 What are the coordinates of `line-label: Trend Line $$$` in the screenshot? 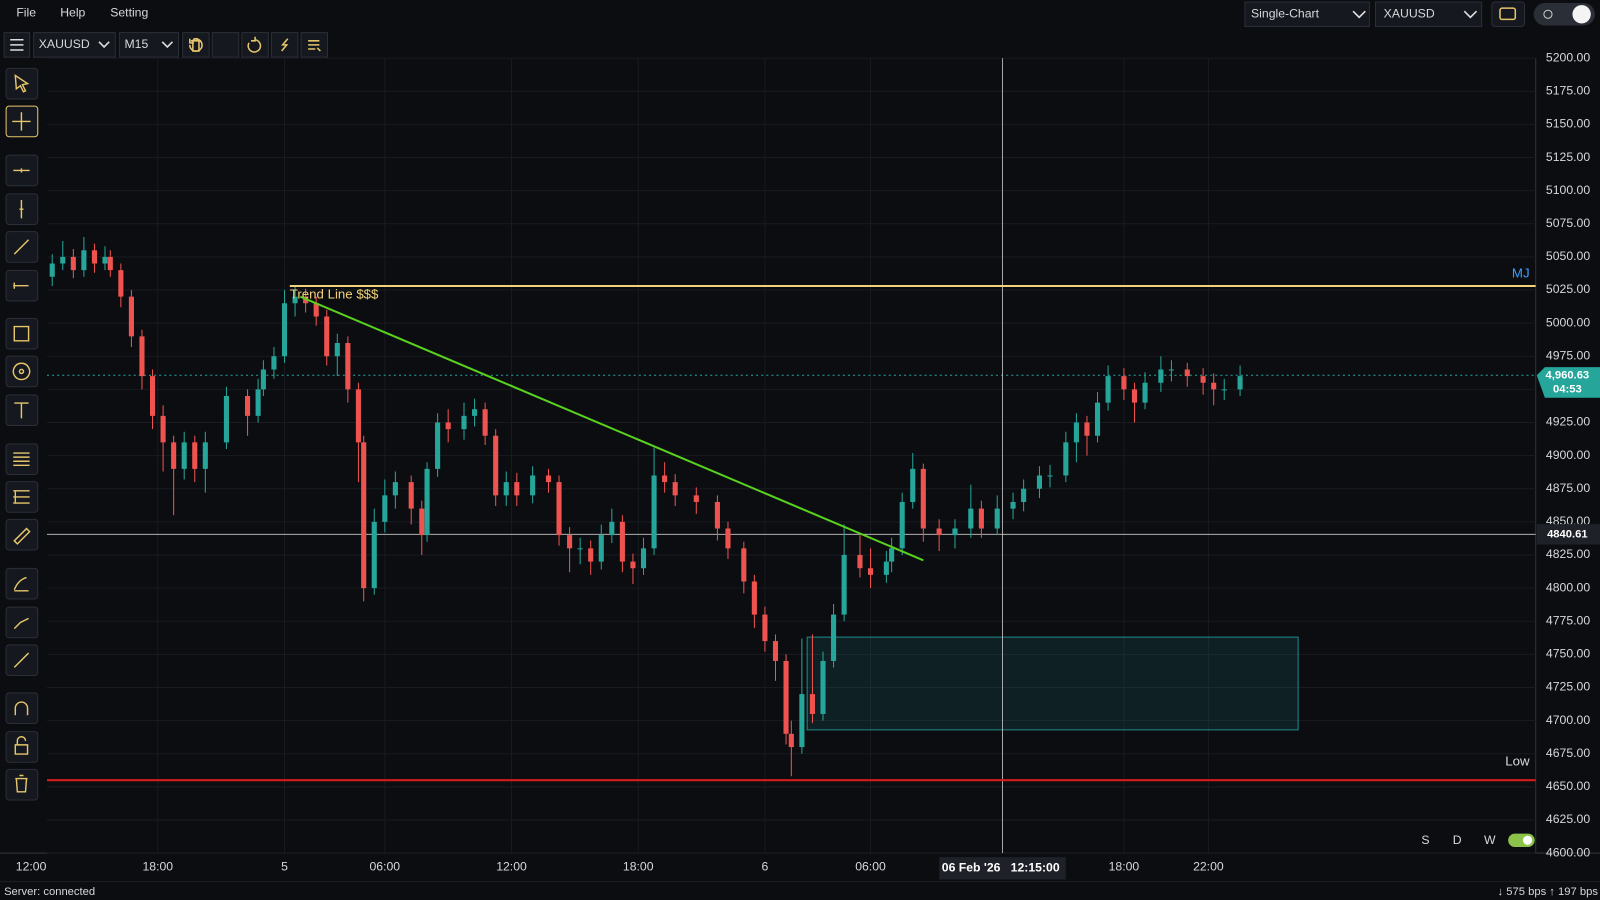 It's located at (334, 294).